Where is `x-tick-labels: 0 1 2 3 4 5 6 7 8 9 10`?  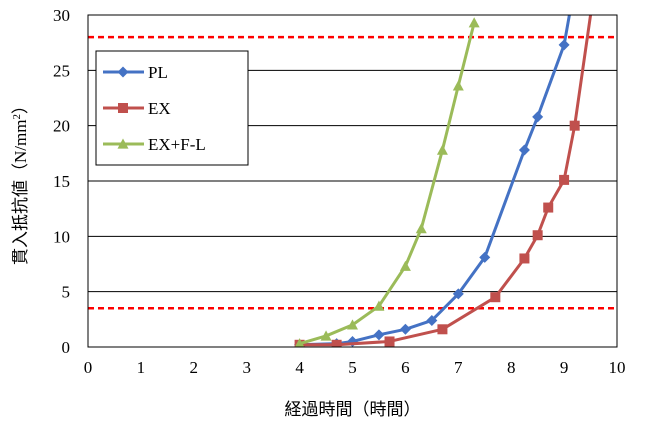 x-tick-labels: 0 1 2 3 4 5 6 7 8 9 10 is located at coordinates (355, 367).